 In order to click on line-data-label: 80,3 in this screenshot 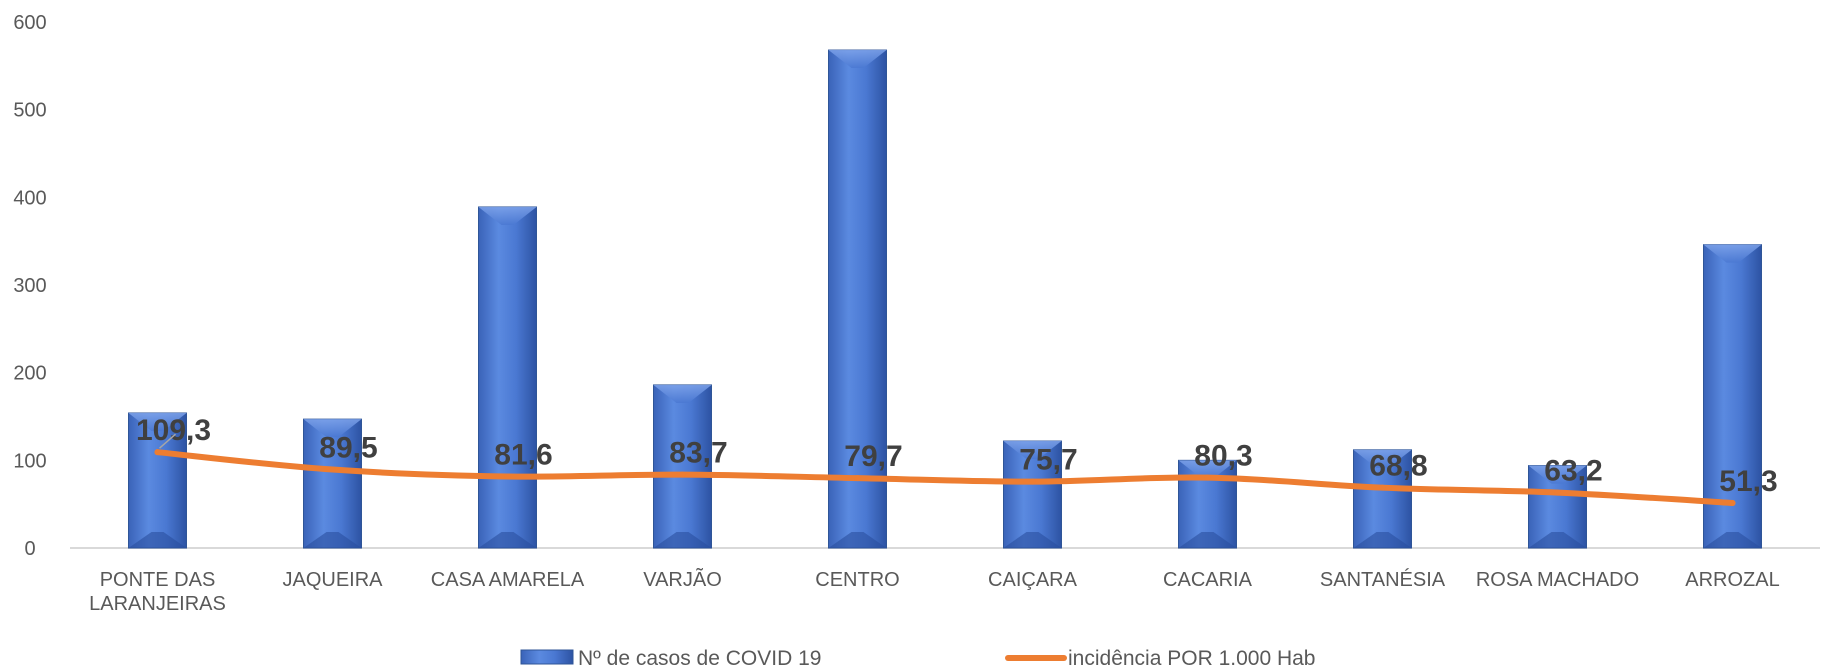, I will do `click(1223, 456)`.